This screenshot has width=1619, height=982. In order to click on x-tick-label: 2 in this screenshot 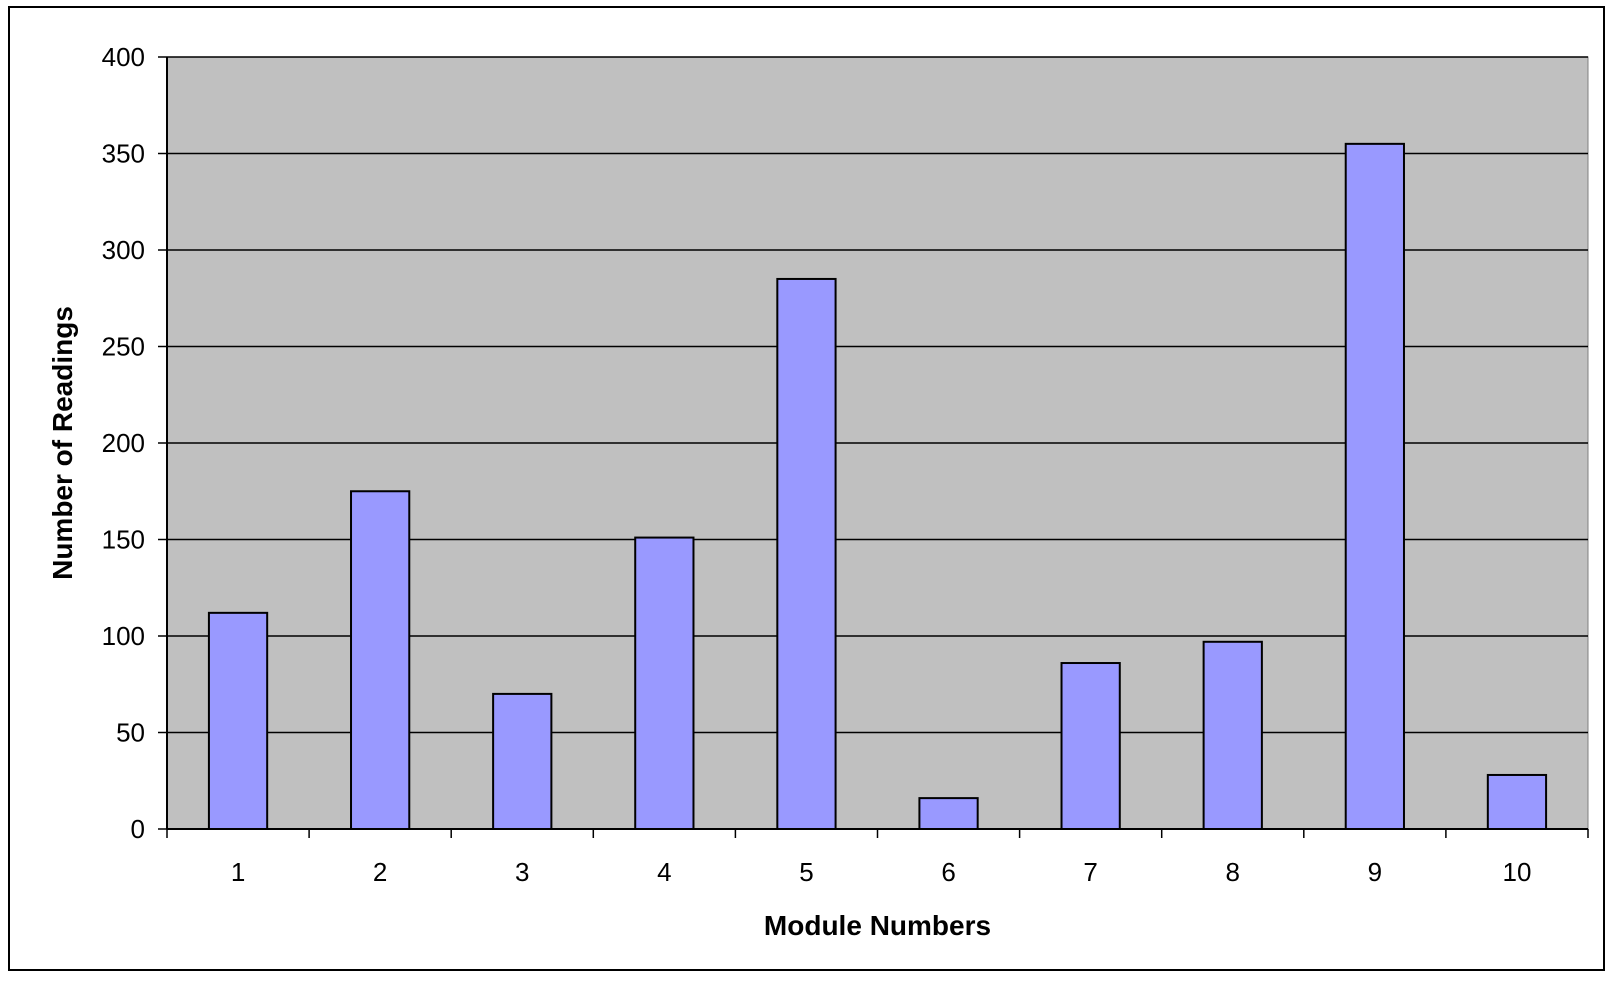, I will do `click(380, 872)`.